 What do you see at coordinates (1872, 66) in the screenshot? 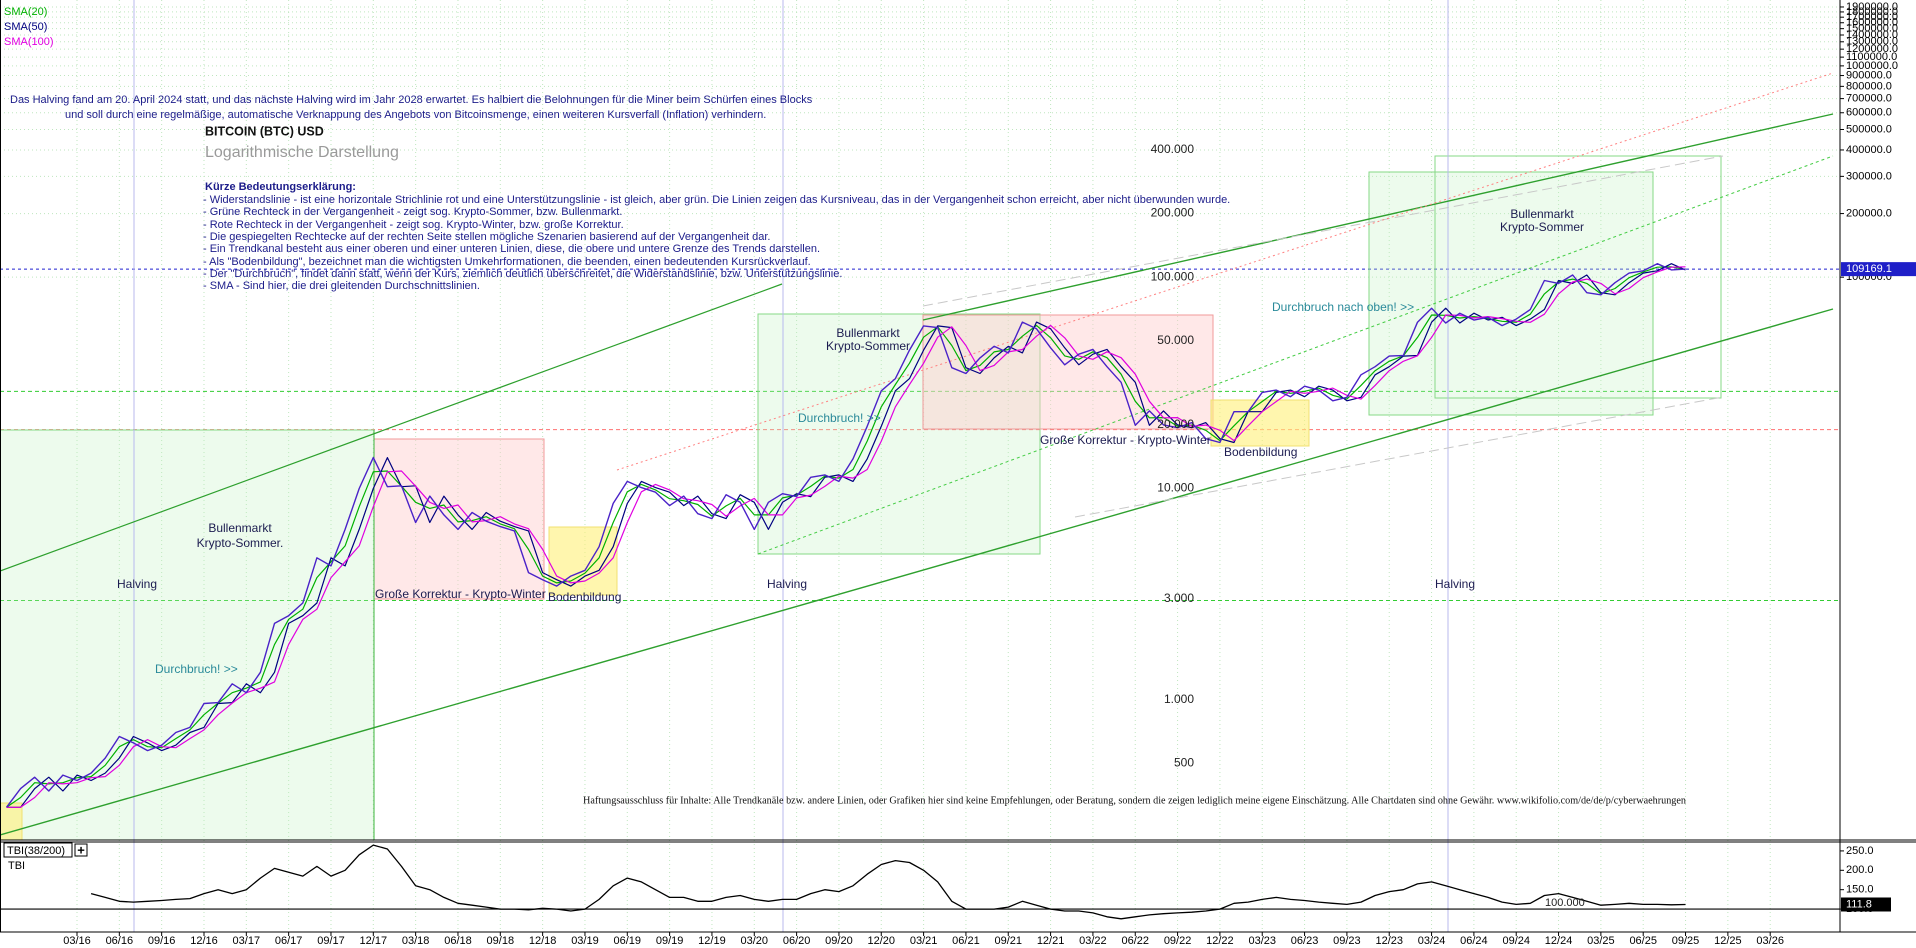
I see `y-tick-label: 1000000.0` at bounding box center [1872, 66].